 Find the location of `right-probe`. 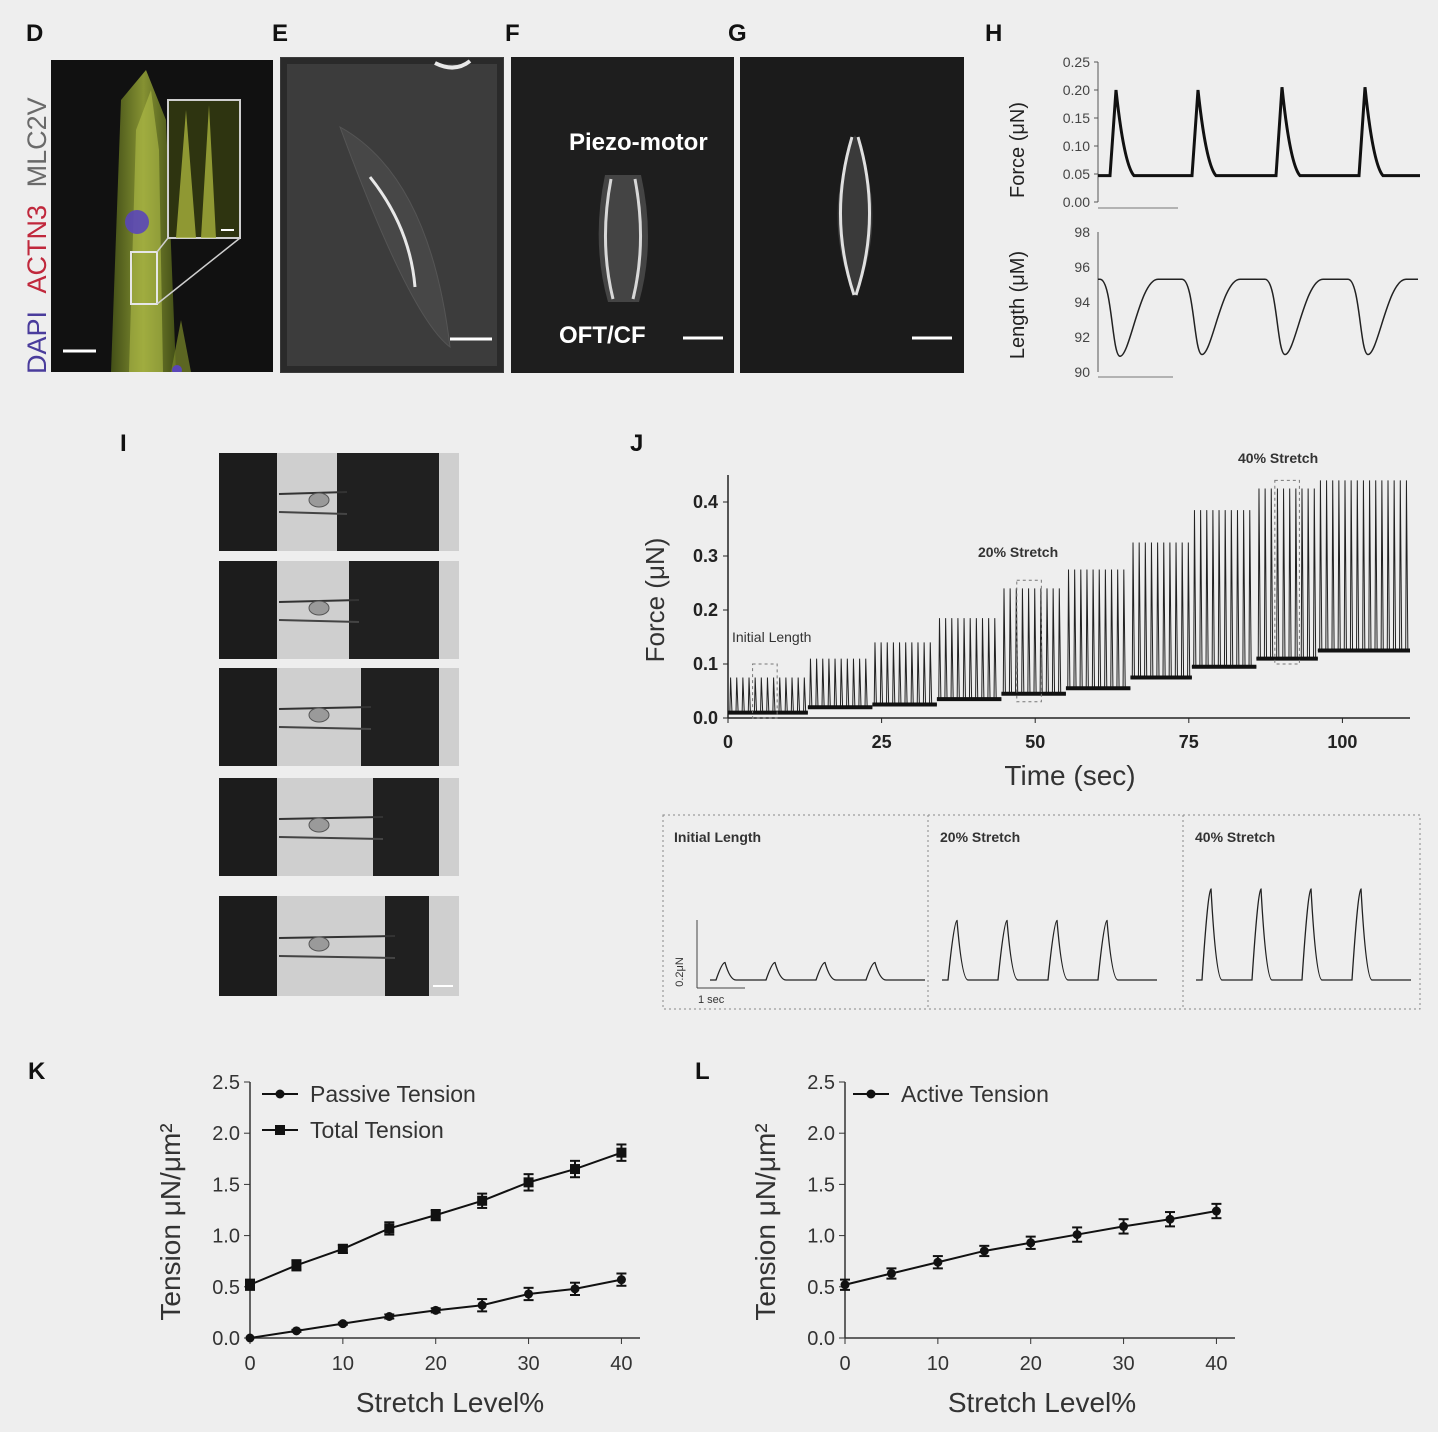

right-probe is located at coordinates (407, 946).